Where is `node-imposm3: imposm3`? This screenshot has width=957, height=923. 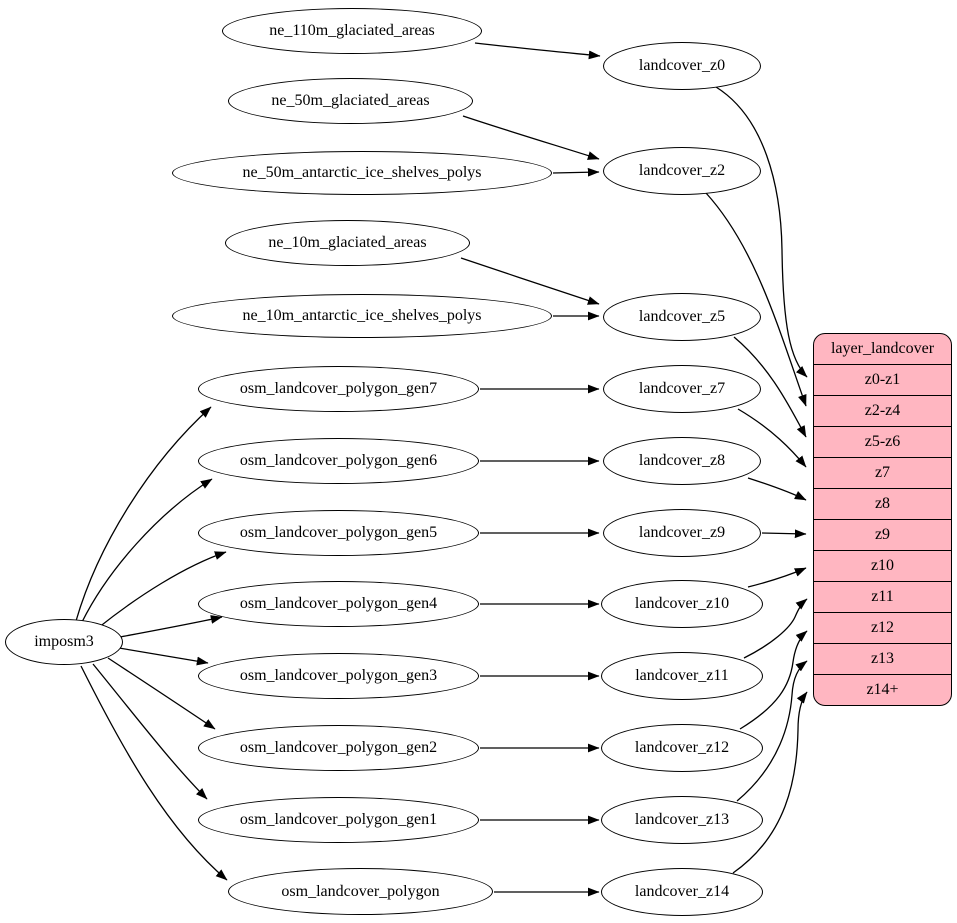 node-imposm3: imposm3 is located at coordinates (64, 642).